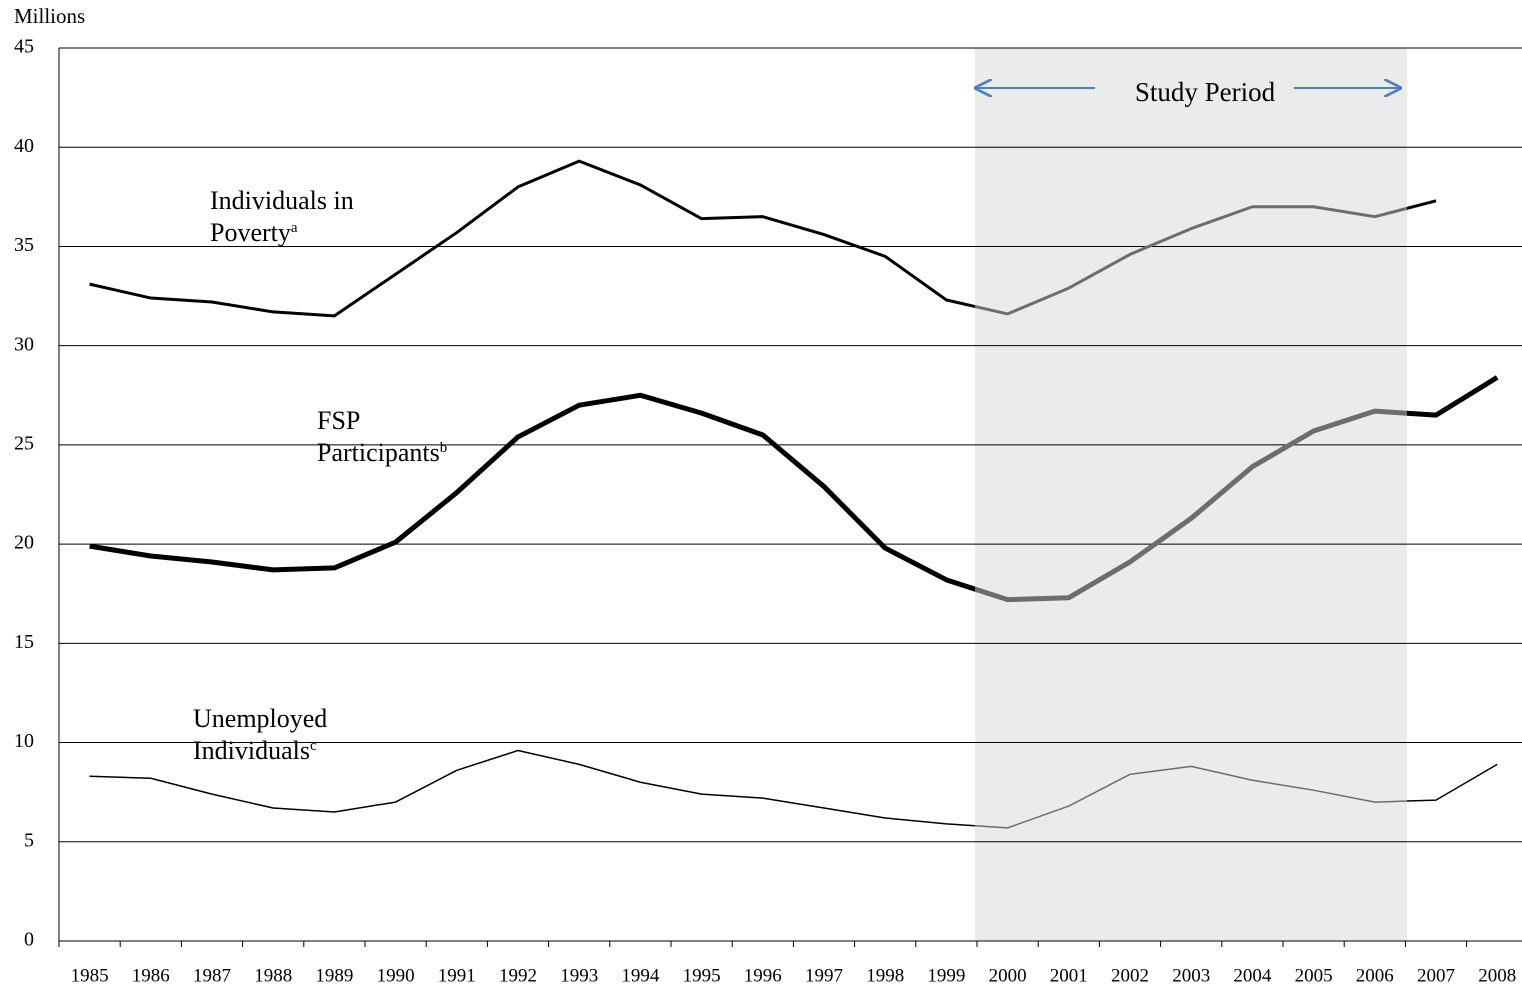 This screenshot has width=1522, height=991. Describe the element at coordinates (1205, 92) in the screenshot. I see `annotation: Study Period` at that location.